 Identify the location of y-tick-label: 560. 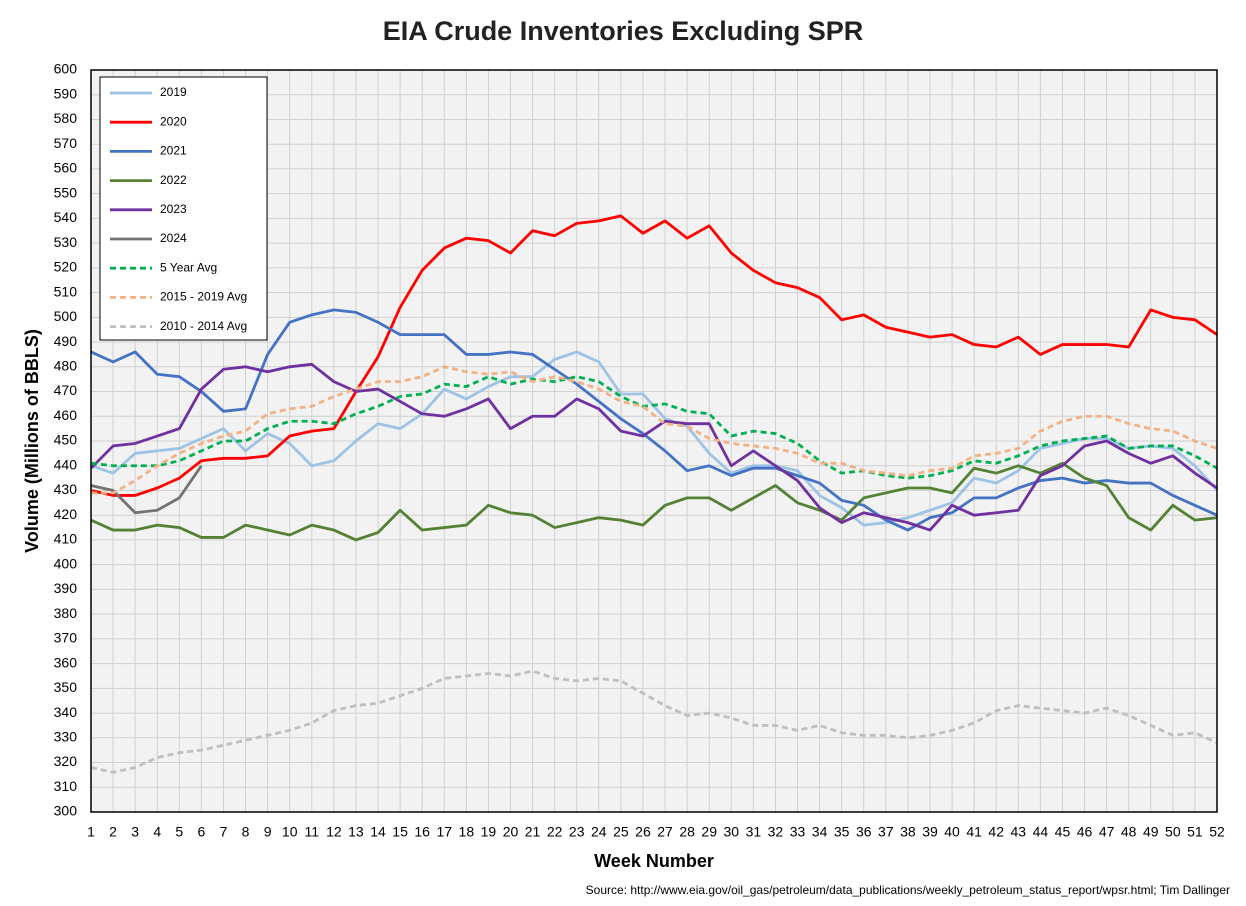
(66, 168).